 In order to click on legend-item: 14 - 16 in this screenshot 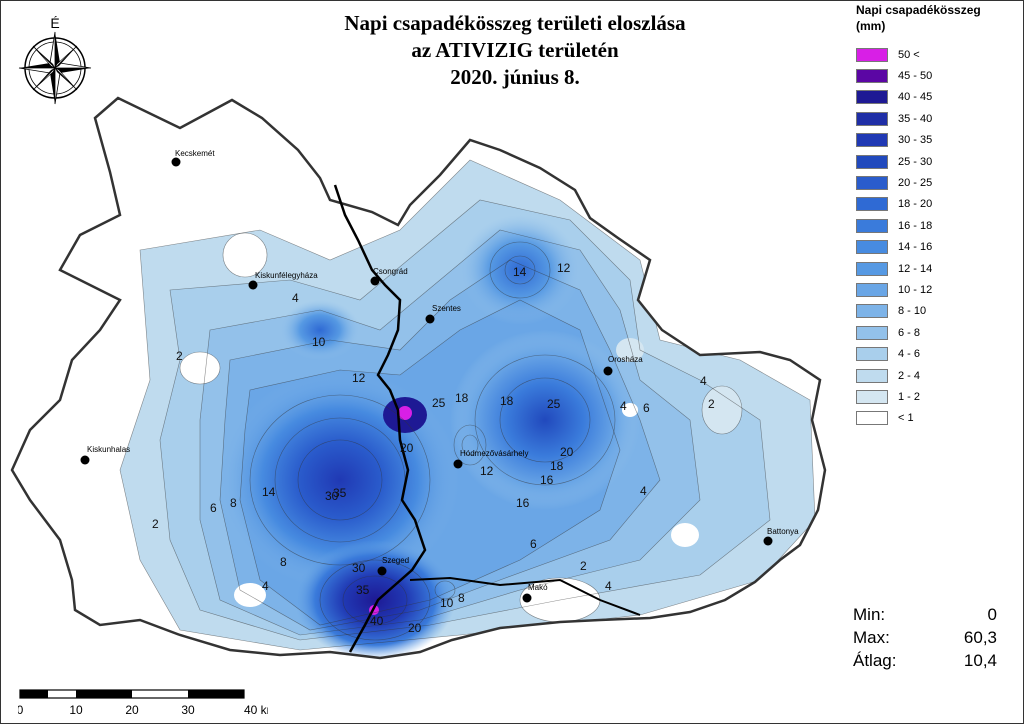, I will do `click(940, 247)`.